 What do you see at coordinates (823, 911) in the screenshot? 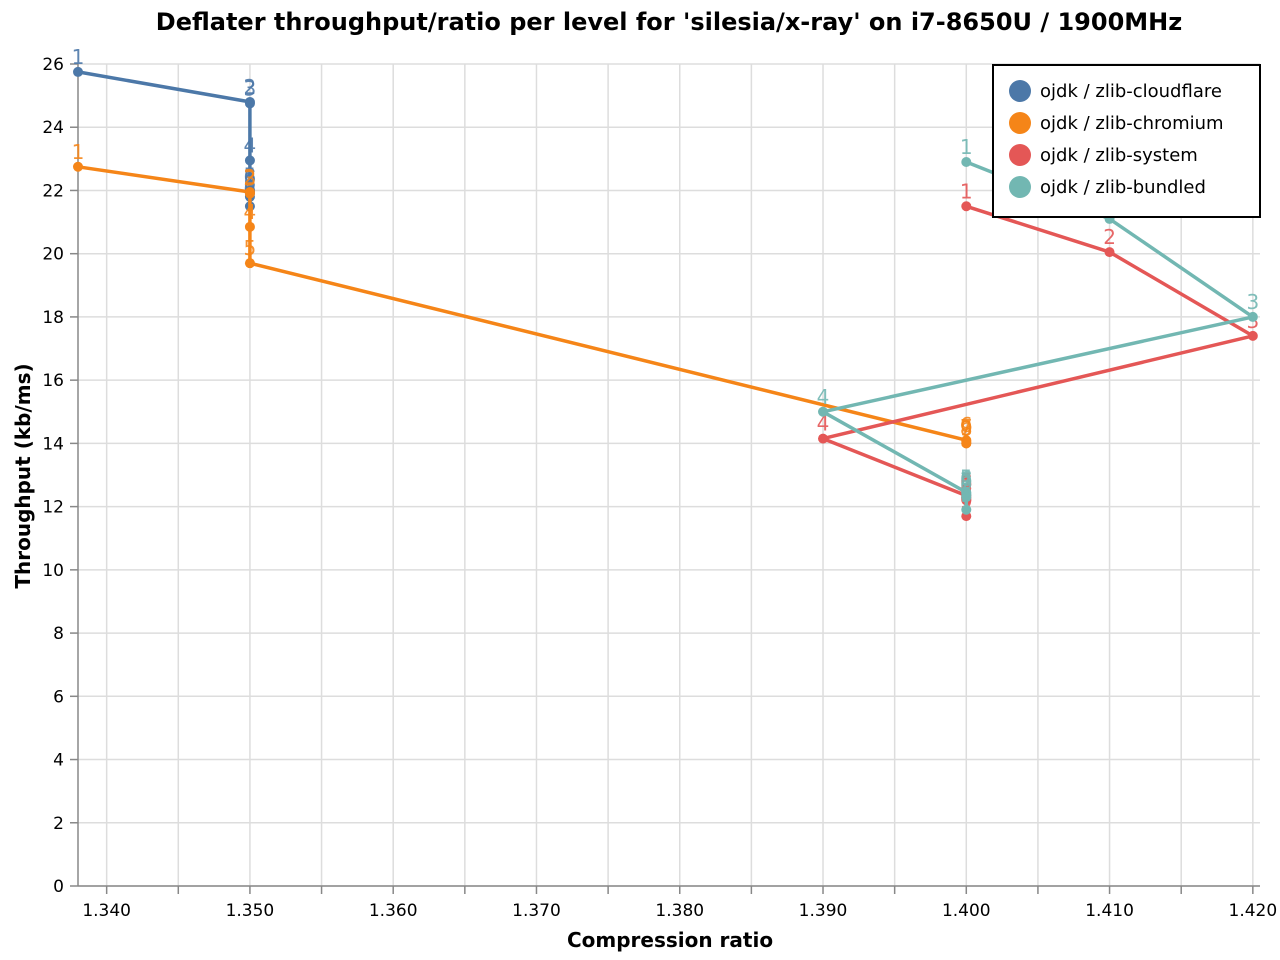
I see `x-tick-label: 1.390` at bounding box center [823, 911].